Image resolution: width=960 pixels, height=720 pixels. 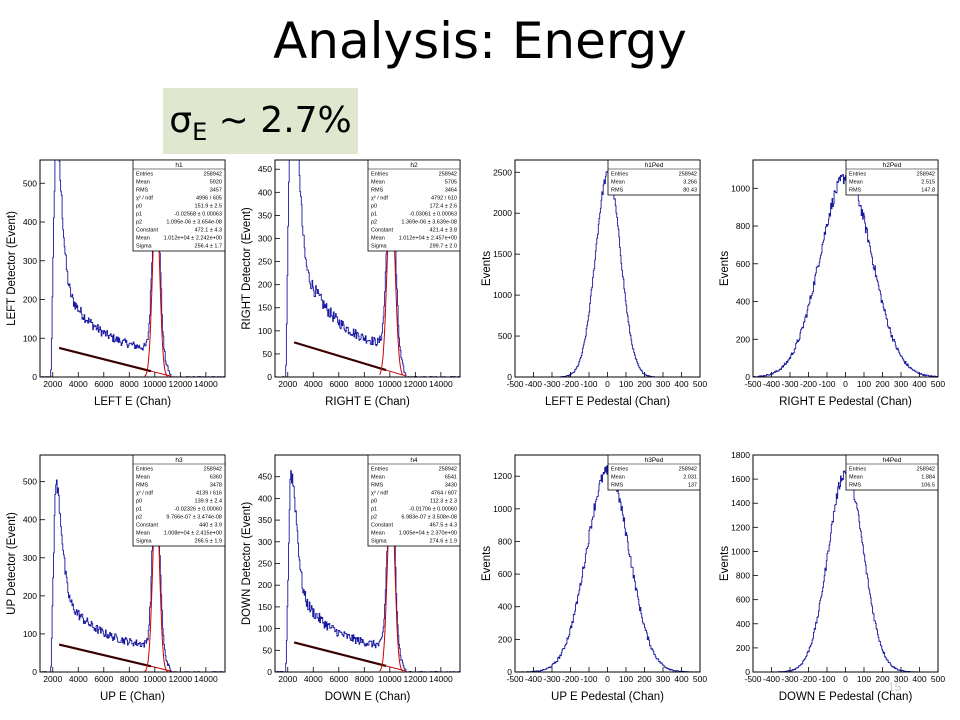 What do you see at coordinates (740, 551) in the screenshot?
I see `y-tick-label: 1000` at bounding box center [740, 551].